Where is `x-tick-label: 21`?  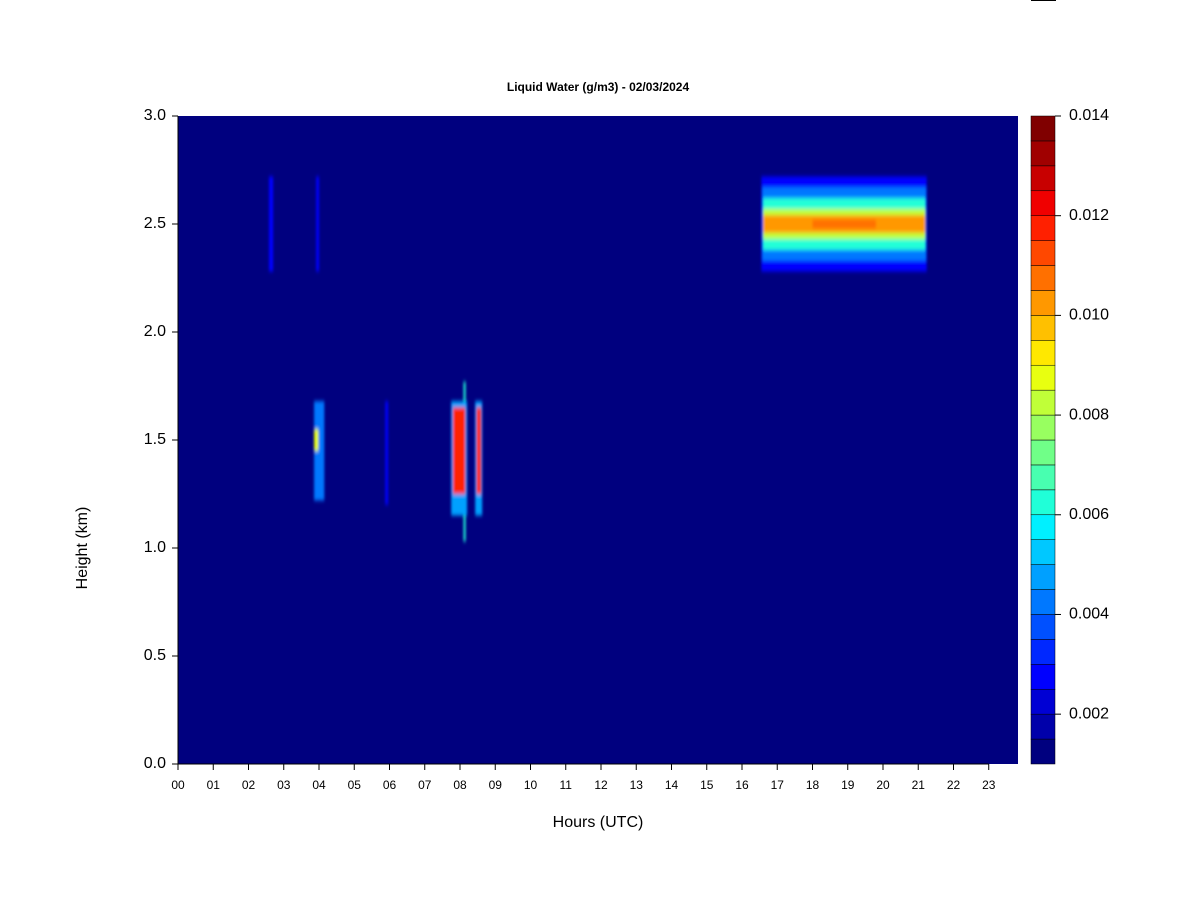
x-tick-label: 21 is located at coordinates (919, 785).